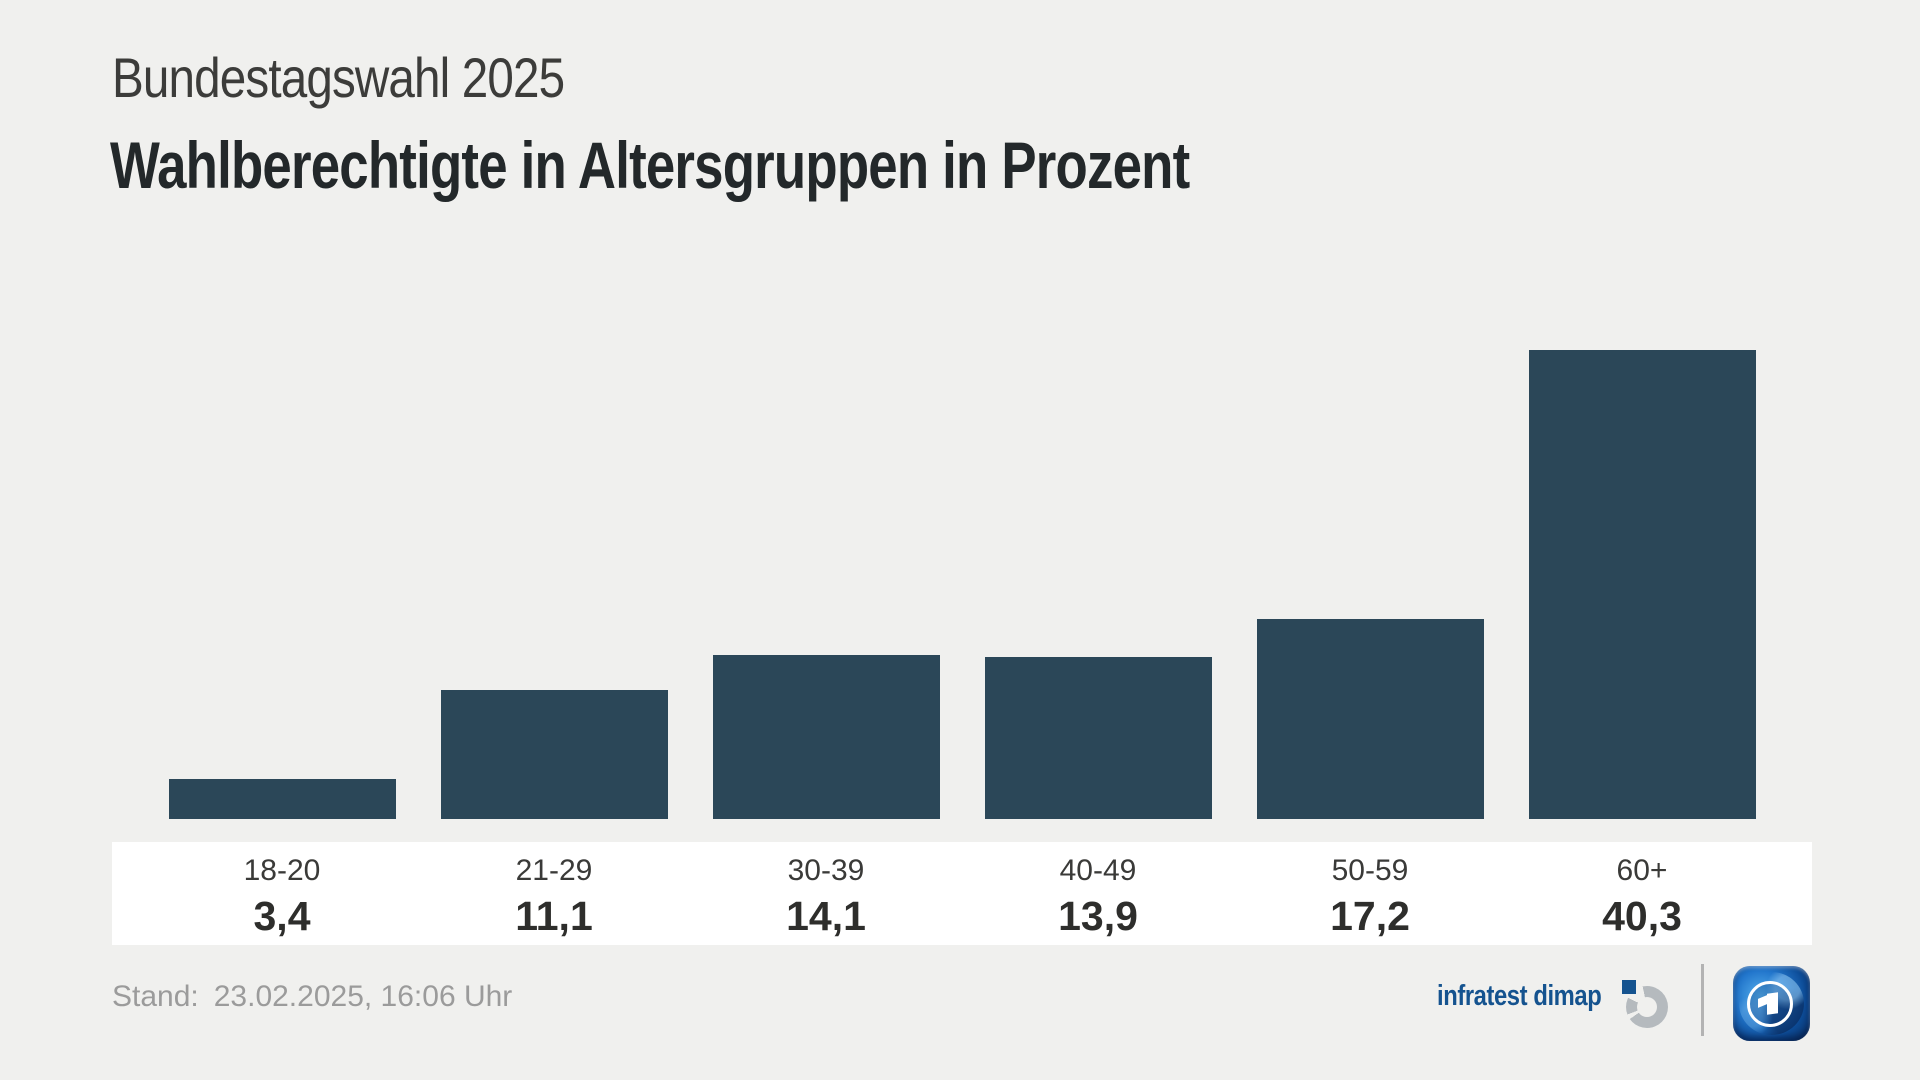  I want to click on label-column: 60+ 40,3, so click(1642, 893).